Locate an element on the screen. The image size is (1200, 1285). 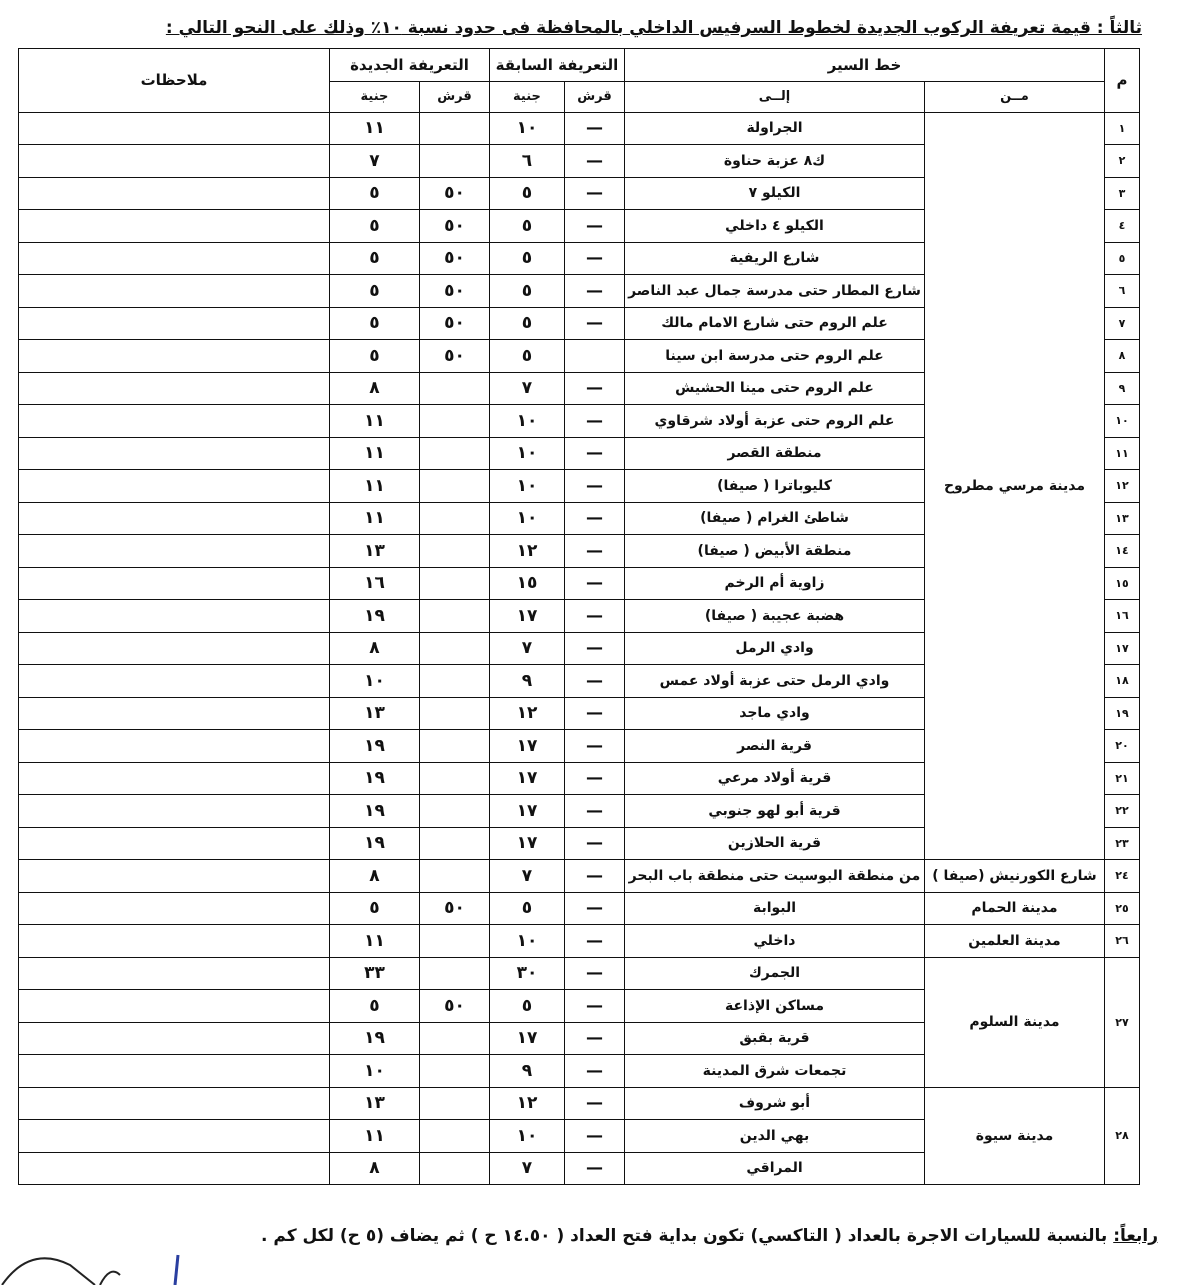
route-to: داخلي is located at coordinates (774, 941).